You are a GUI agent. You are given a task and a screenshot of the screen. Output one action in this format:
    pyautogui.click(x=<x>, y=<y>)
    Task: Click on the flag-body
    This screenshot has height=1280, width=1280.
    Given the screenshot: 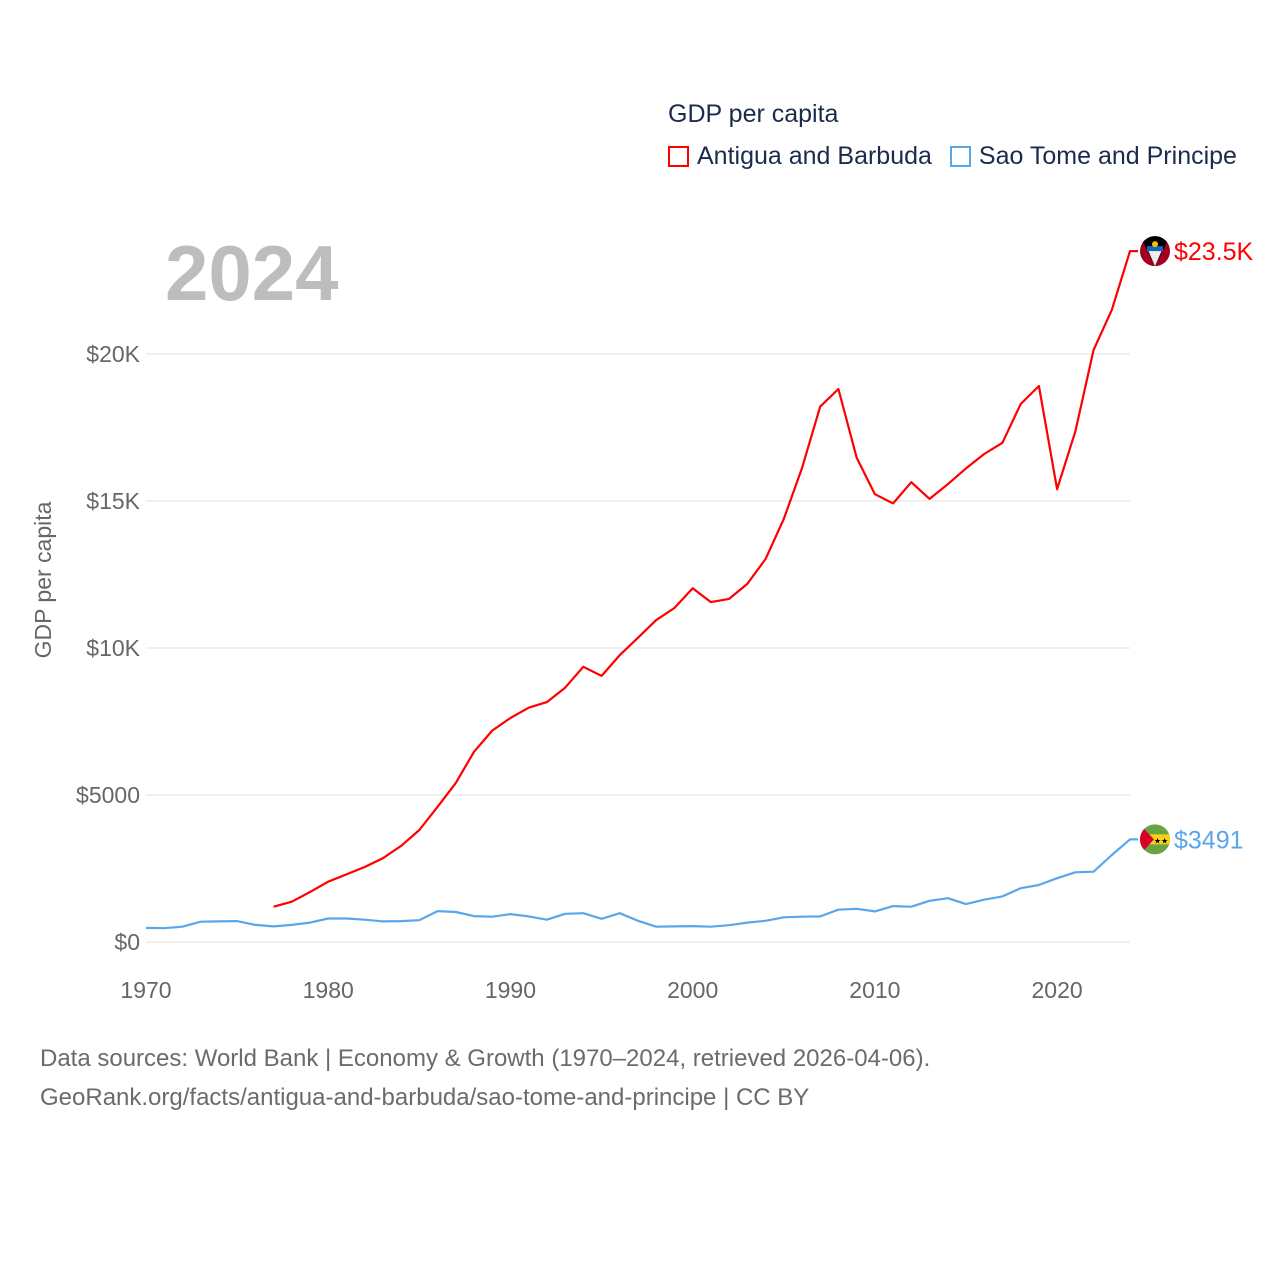 What is the action you would take?
    pyautogui.click(x=1155, y=251)
    